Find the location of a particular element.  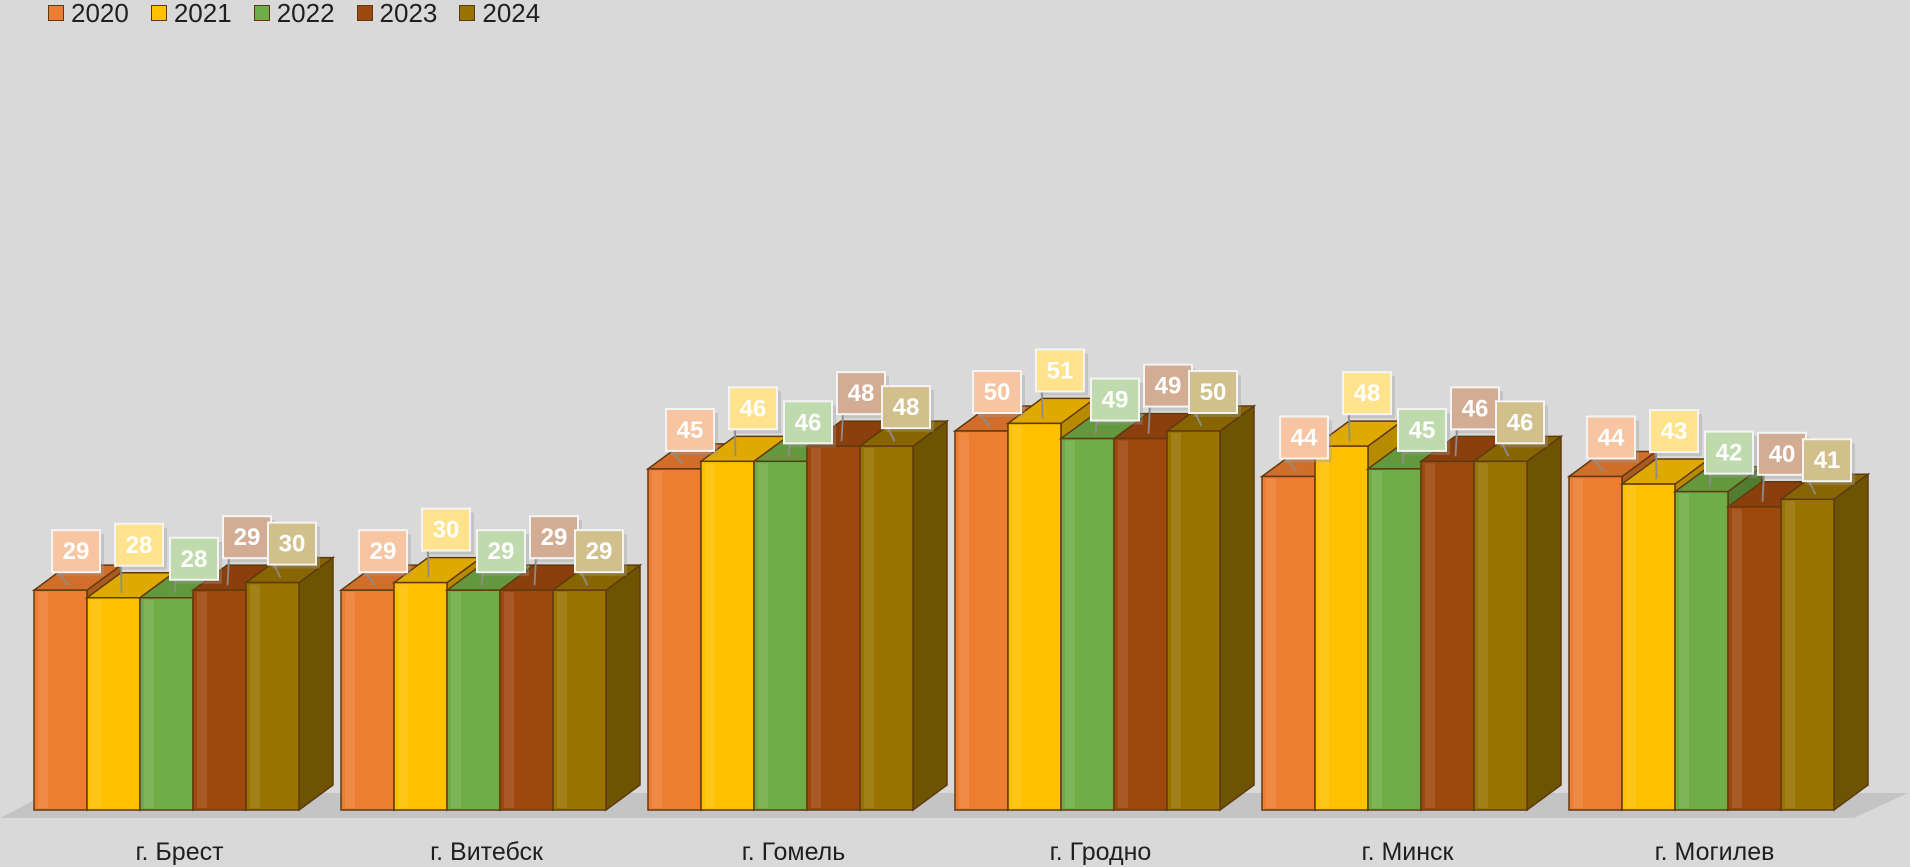

data-label-text: 40 is located at coordinates (1782, 454).